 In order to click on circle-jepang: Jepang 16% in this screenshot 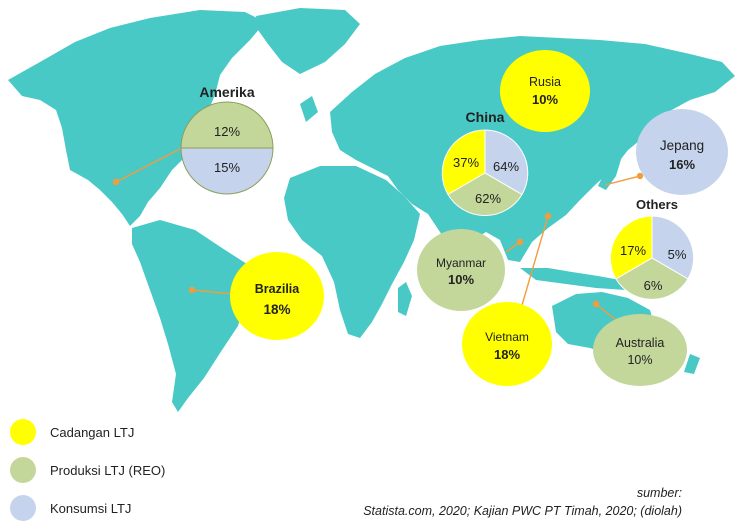, I will do `click(682, 152)`.